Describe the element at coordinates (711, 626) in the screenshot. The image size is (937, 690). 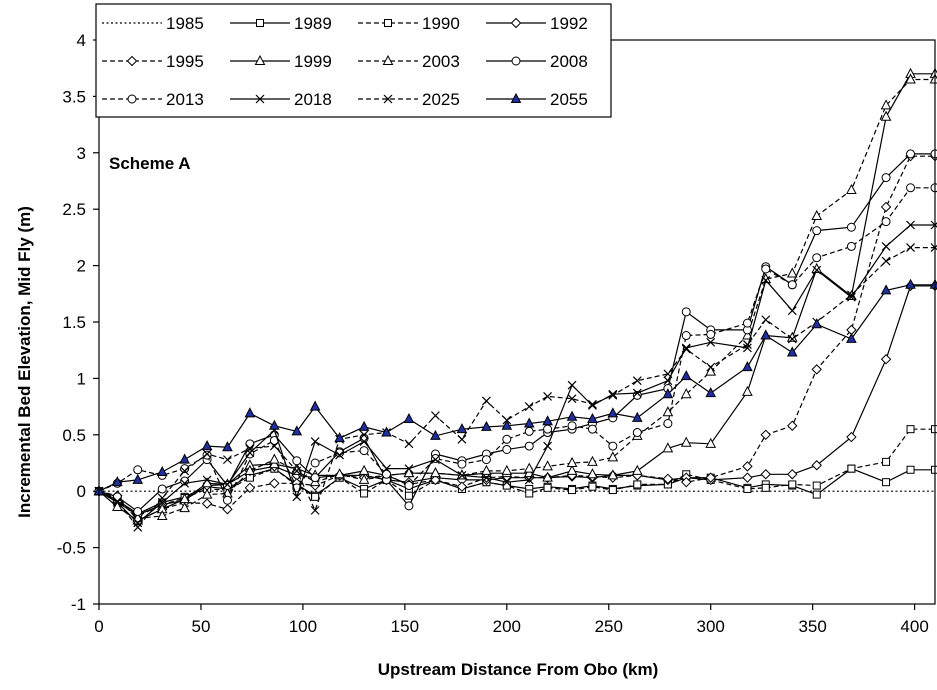
I see `x-tick-label: 300` at that location.